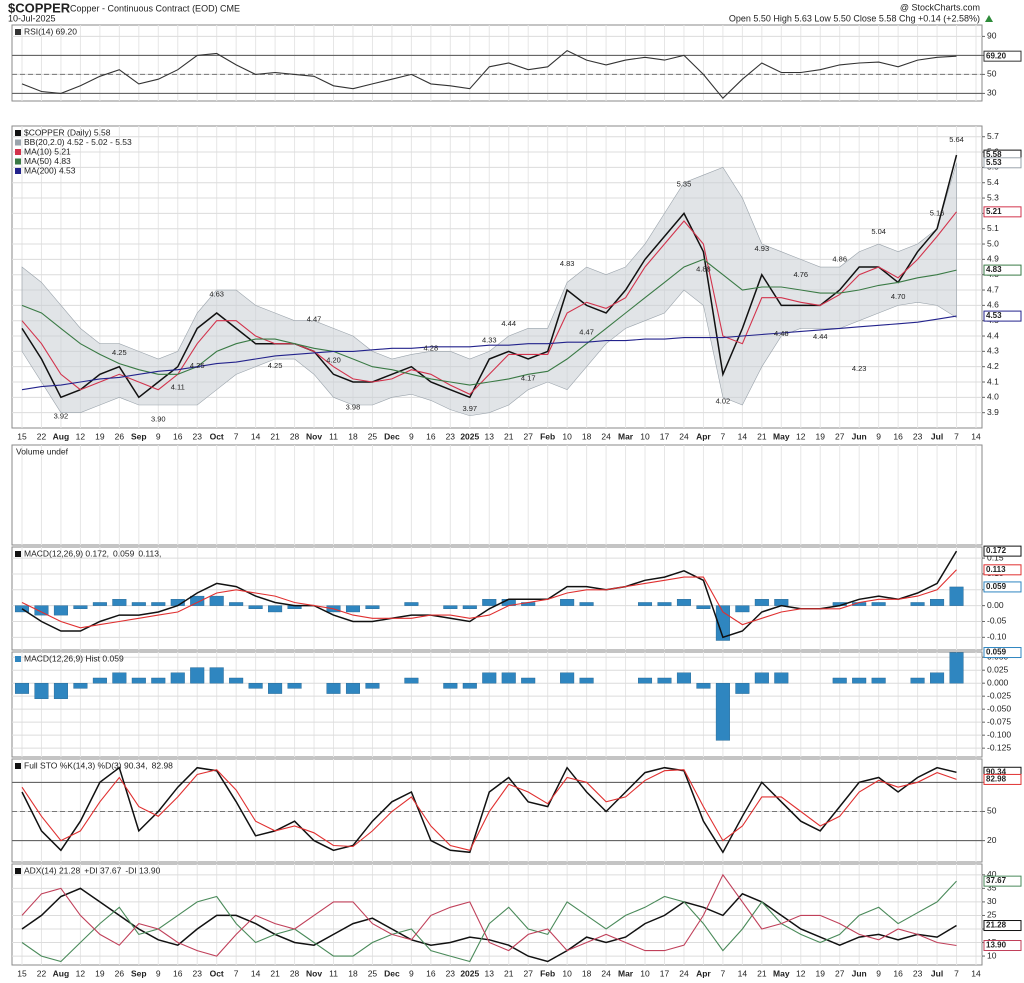 The width and height of the screenshot is (1024, 983). What do you see at coordinates (992, 74) in the screenshot?
I see `y-tick-label: 50` at bounding box center [992, 74].